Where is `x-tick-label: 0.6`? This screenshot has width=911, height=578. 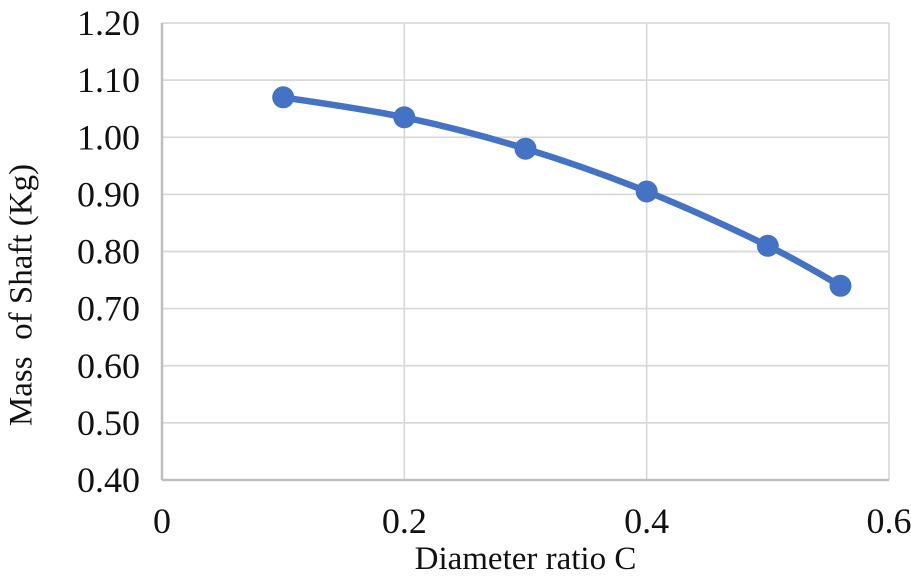
x-tick-label: 0.6 is located at coordinates (889, 521).